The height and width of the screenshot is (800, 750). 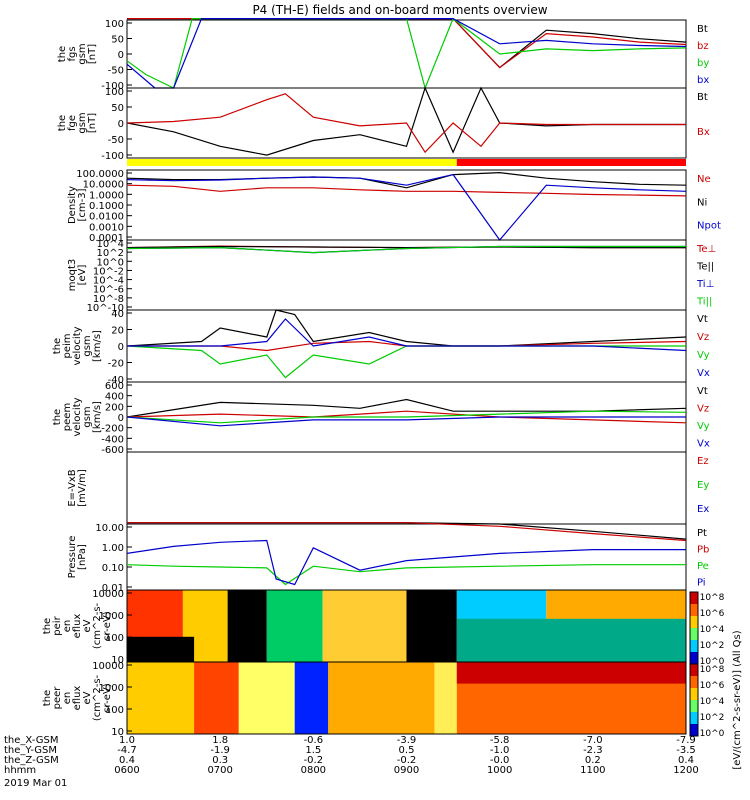 What do you see at coordinates (105, 308) in the screenshot?
I see `y-tick-label: 10^-10` at bounding box center [105, 308].